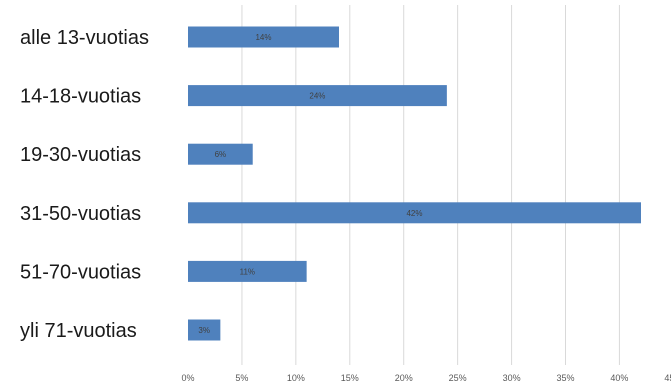 This screenshot has height=383, width=671. Describe the element at coordinates (80, 272) in the screenshot. I see `category-label-4: 51-70-vuotias` at that location.